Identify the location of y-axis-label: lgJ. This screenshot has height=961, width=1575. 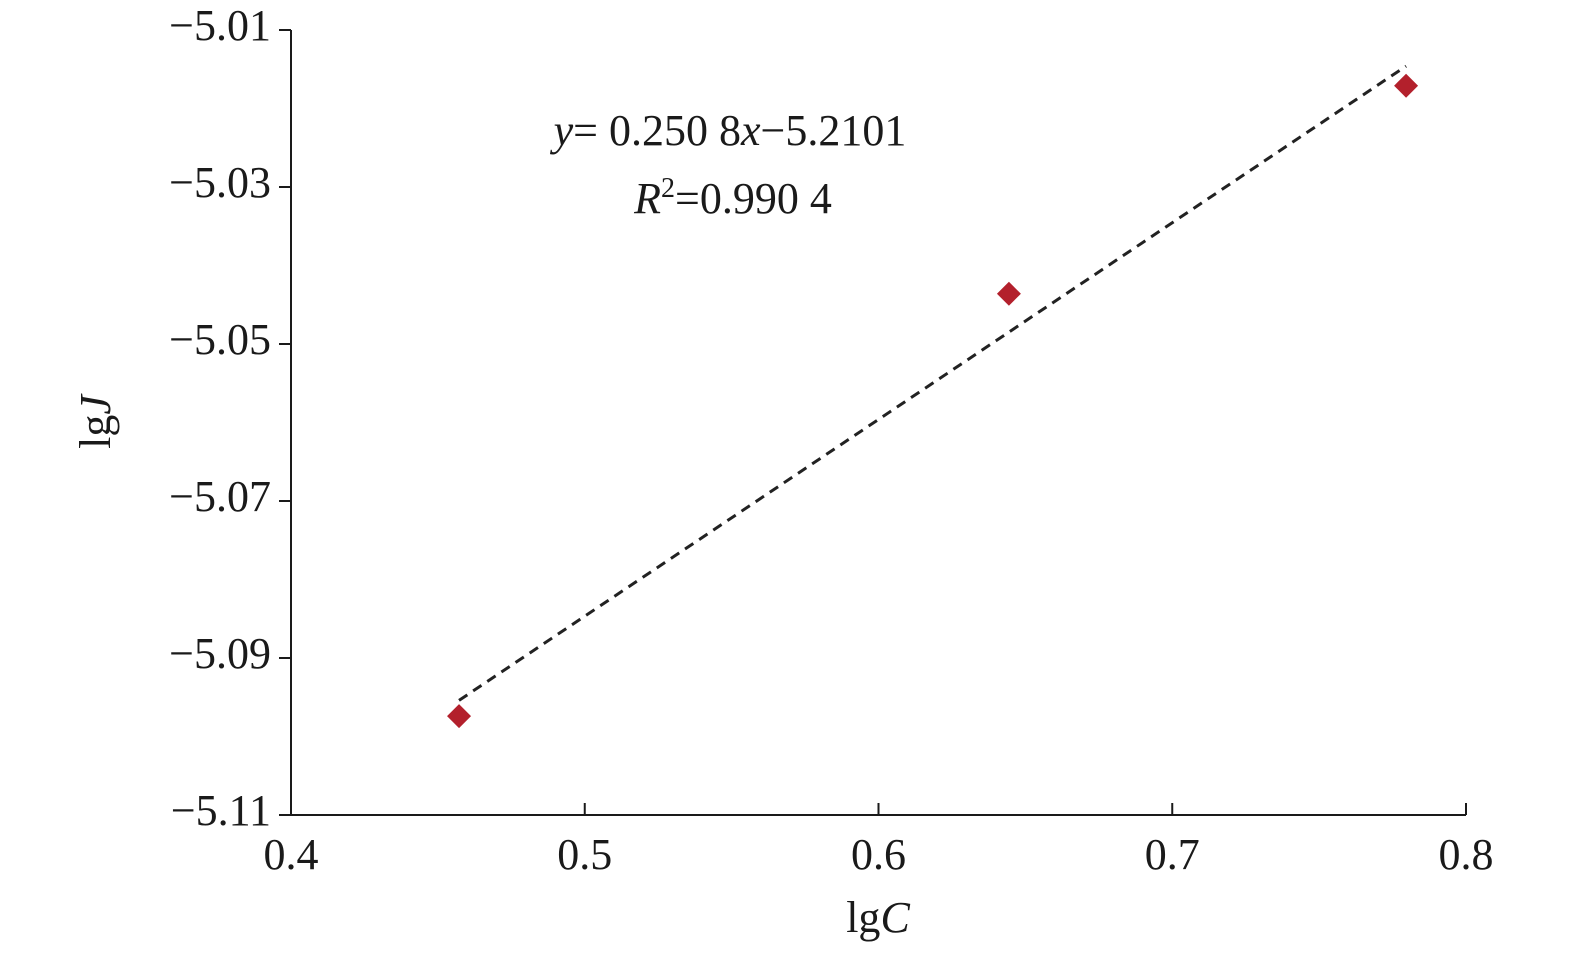
(95, 421).